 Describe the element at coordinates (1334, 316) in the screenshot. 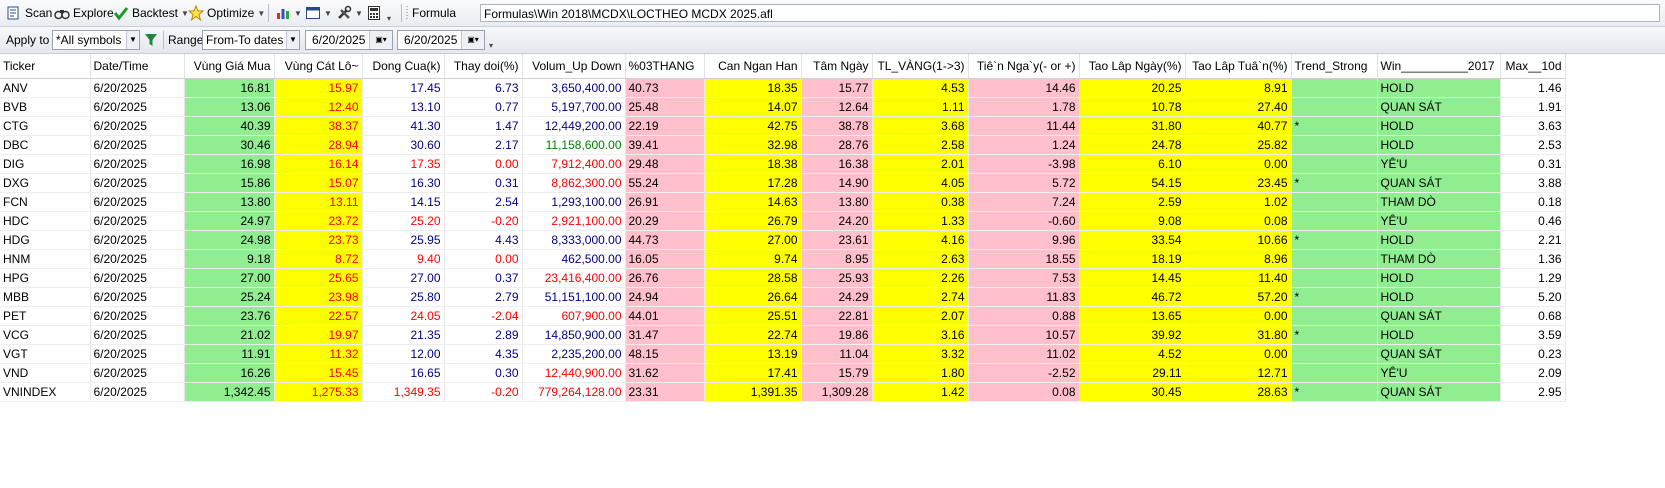

I see `cell-trend` at that location.